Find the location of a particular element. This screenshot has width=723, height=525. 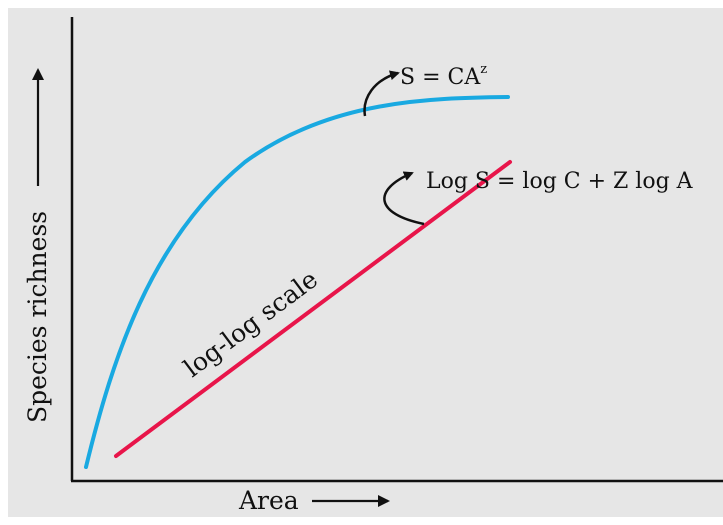

x-axis-label: Area is located at coordinates (268, 500).